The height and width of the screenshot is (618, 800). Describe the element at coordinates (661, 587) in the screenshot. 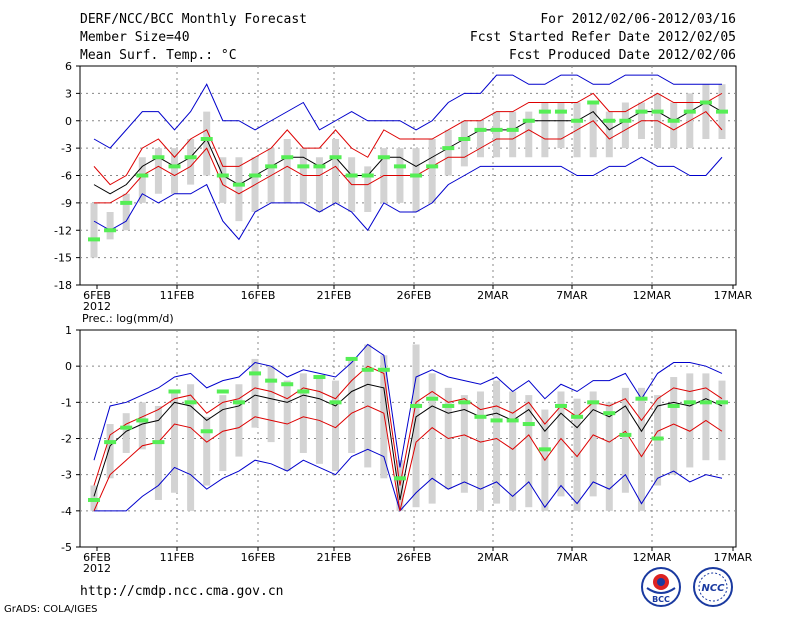

I see `bcc-logo: BCC` at that location.